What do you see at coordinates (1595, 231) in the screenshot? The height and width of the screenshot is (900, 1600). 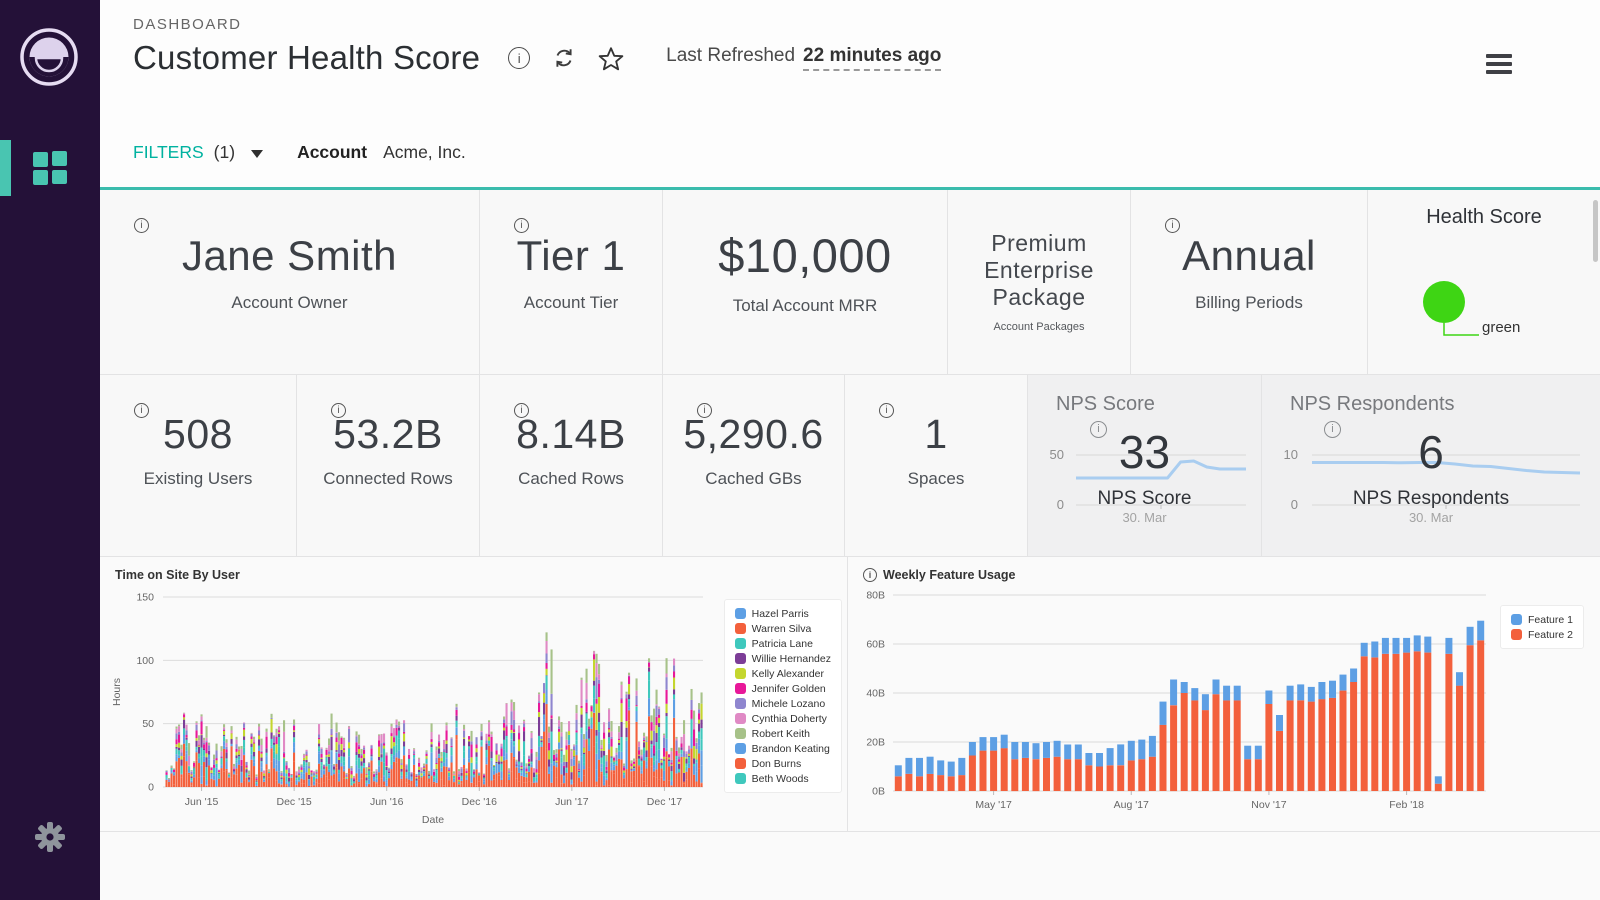 I see `scrollbar-thumb` at bounding box center [1595, 231].